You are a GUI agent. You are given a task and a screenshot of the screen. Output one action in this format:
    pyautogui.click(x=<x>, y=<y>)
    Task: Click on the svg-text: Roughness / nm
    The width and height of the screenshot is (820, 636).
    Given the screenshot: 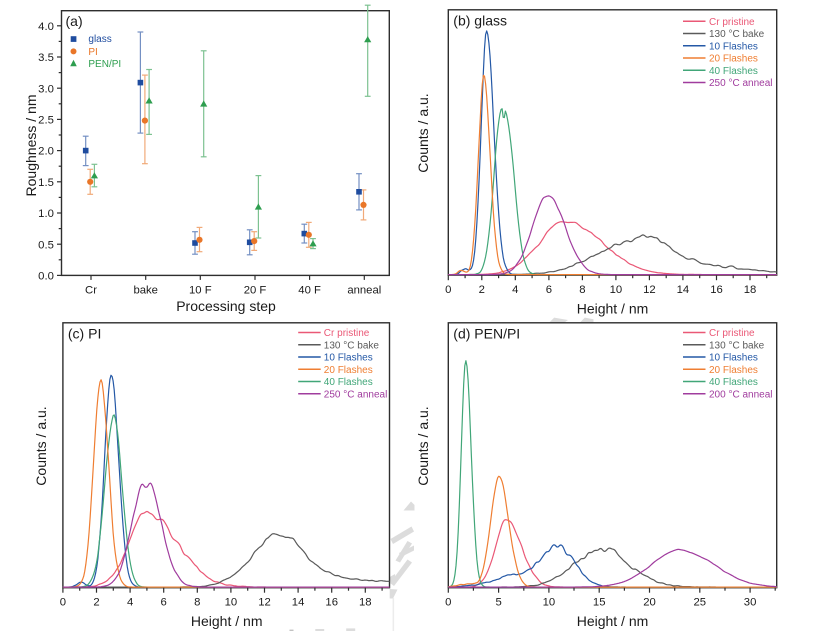 What is the action you would take?
    pyautogui.click(x=31, y=146)
    